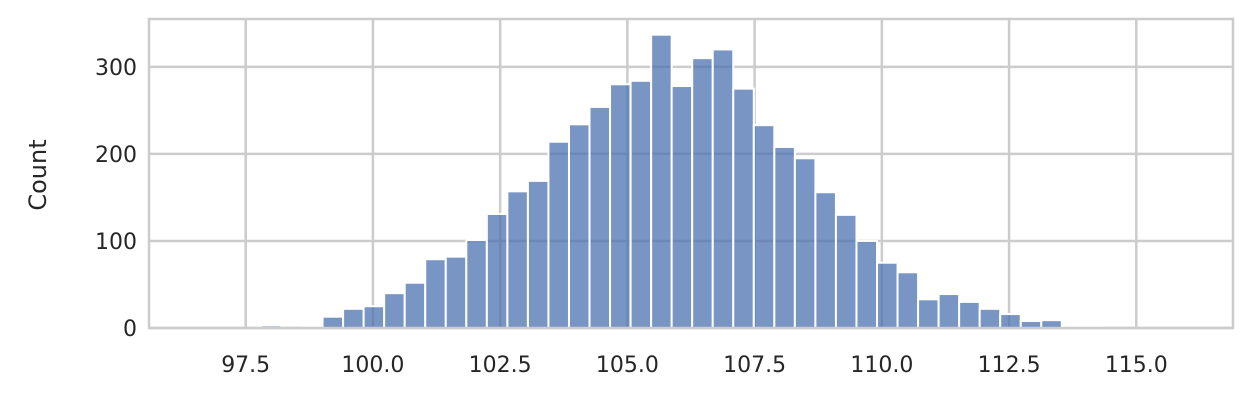 The image size is (1253, 403). What do you see at coordinates (627, 365) in the screenshot?
I see `x-tick-label: 105.0` at bounding box center [627, 365].